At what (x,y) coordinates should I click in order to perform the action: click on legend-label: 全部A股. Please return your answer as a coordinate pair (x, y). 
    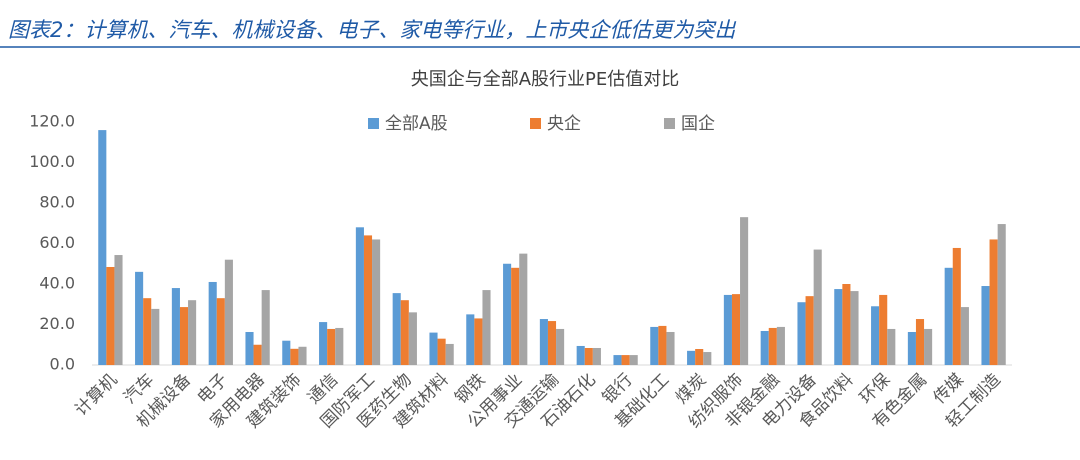
    Looking at the image, I should click on (416, 124).